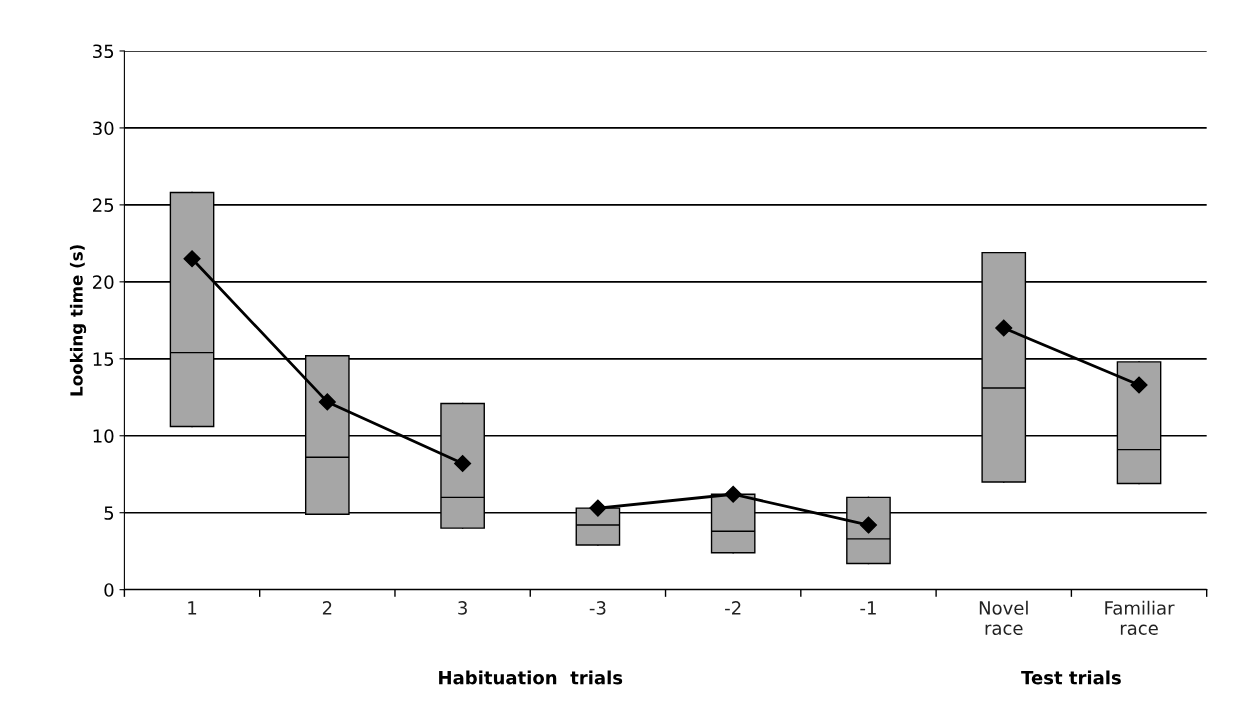 This screenshot has width=1244, height=728. Describe the element at coordinates (103, 128) in the screenshot. I see `y-tick-label: 30` at that location.